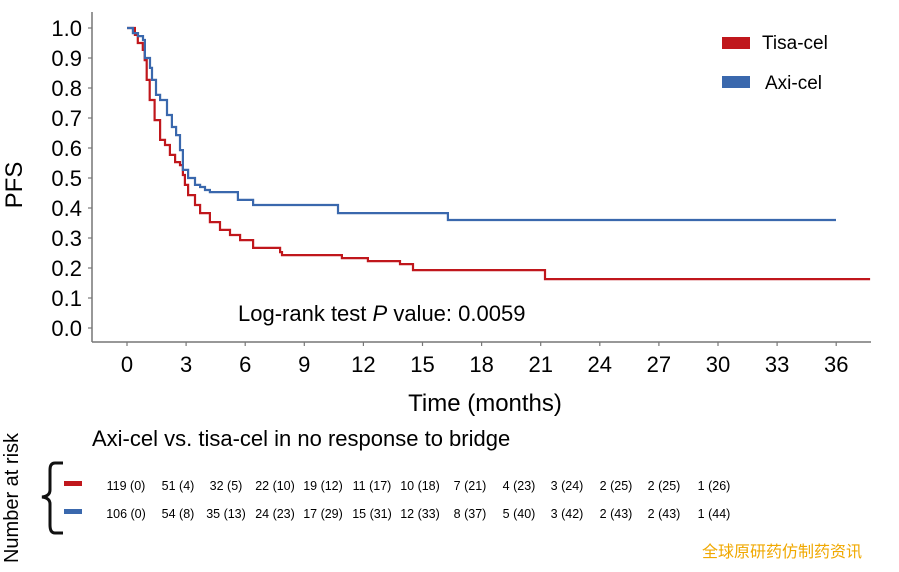 The image size is (899, 572). I want to click on x-axis-title: Time (months), so click(485, 403).